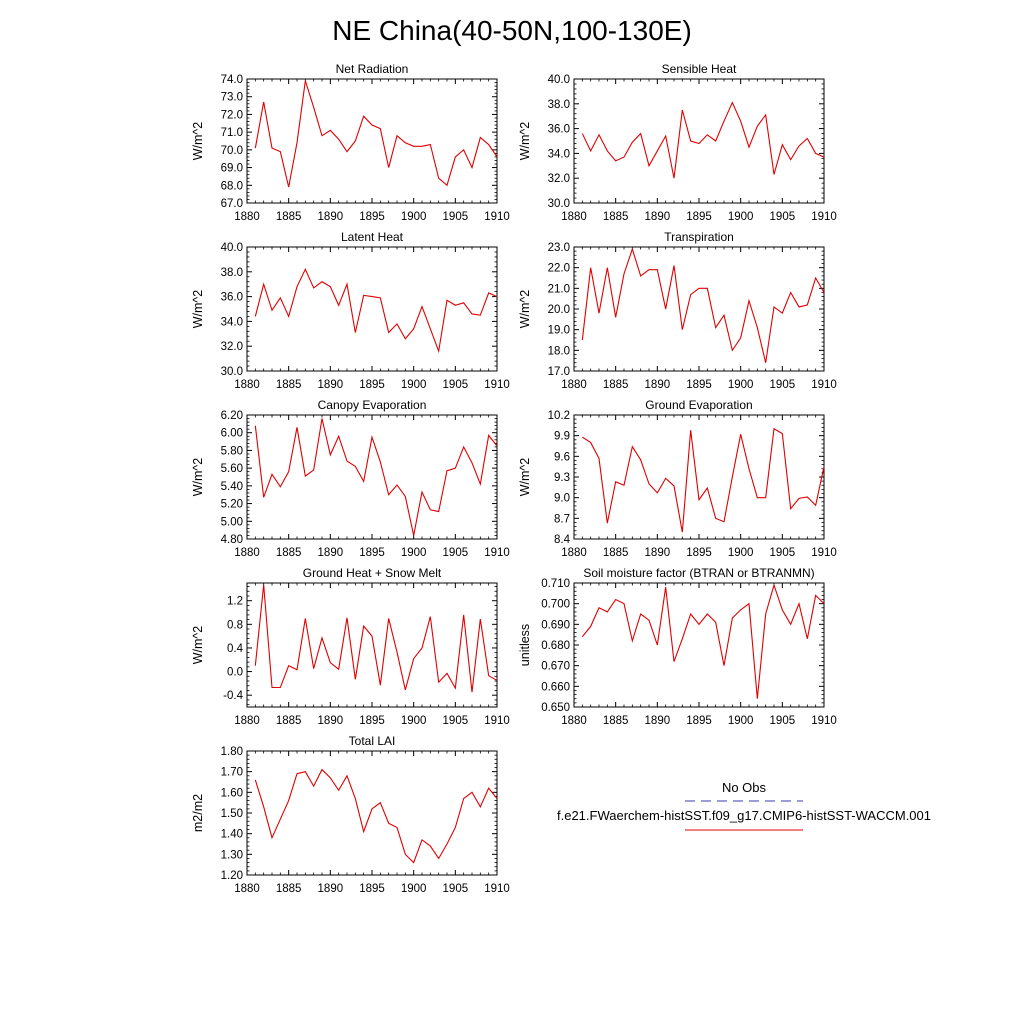 The width and height of the screenshot is (1024, 1024). What do you see at coordinates (232, 505) in the screenshot?
I see `y-tick-label: 5.20` at bounding box center [232, 505].